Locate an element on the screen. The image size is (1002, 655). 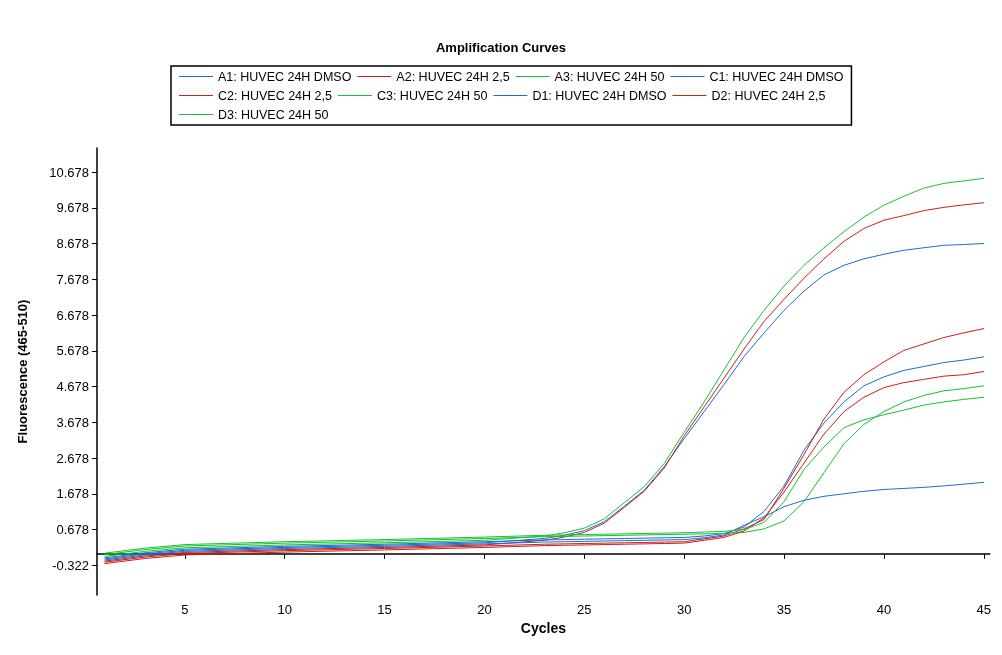
y-tick-label: 4.678 is located at coordinates (72, 387).